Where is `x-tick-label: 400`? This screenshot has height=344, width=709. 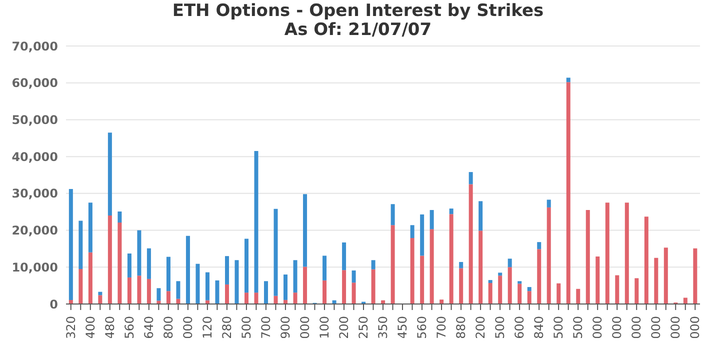
x-tick-label: 400 is located at coordinates (90, 327).